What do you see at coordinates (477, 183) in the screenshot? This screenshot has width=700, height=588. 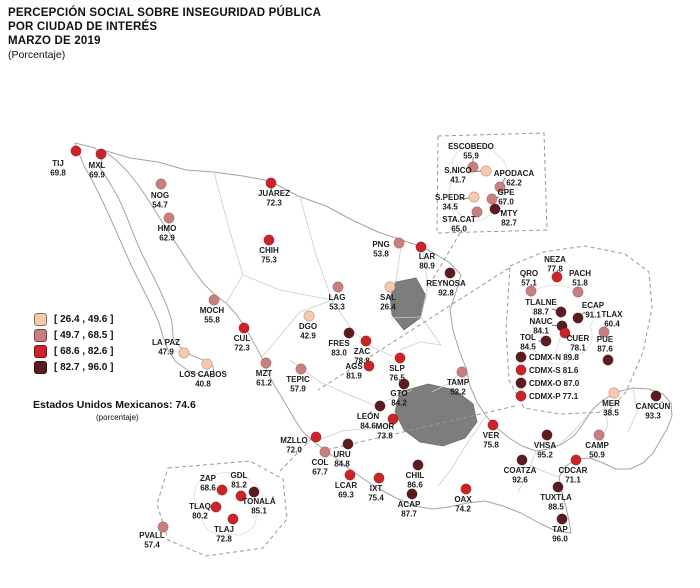 I see `monterrey-metro-shape` at bounding box center [477, 183].